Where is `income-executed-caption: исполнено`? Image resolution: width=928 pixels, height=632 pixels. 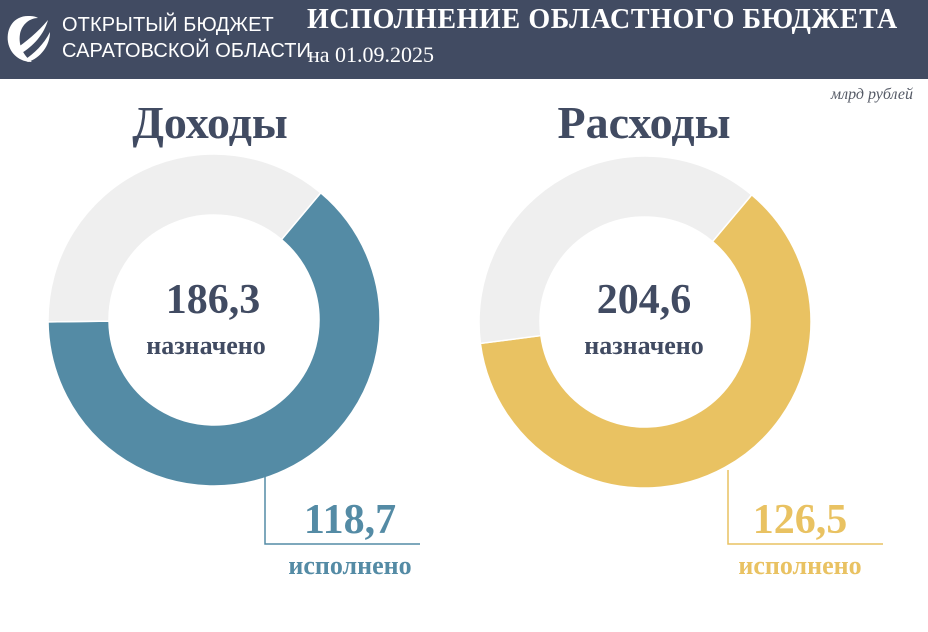 income-executed-caption: исполнено is located at coordinates (350, 565).